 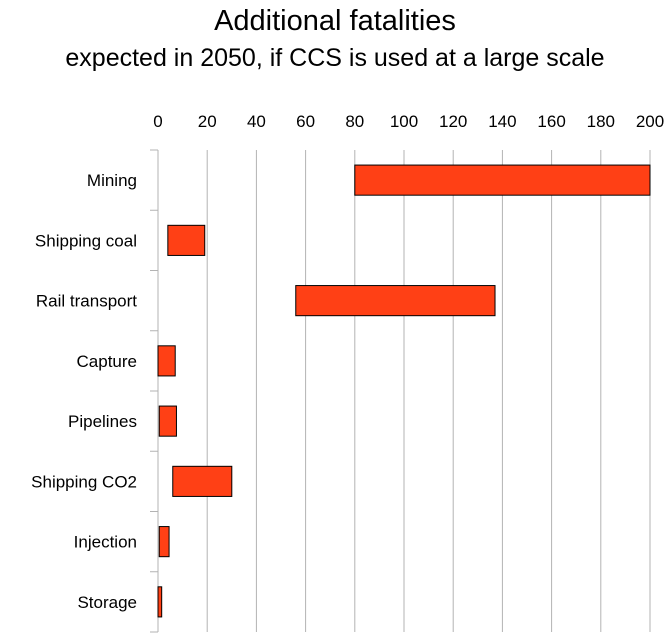 I want to click on x-tick-label: 200, so click(x=650, y=121).